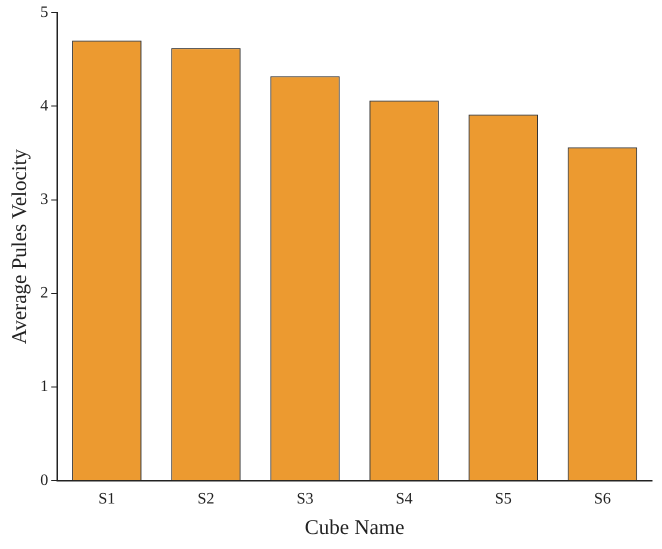 This screenshot has height=549, width=662. I want to click on y-tick-label: 2, so click(44, 293).